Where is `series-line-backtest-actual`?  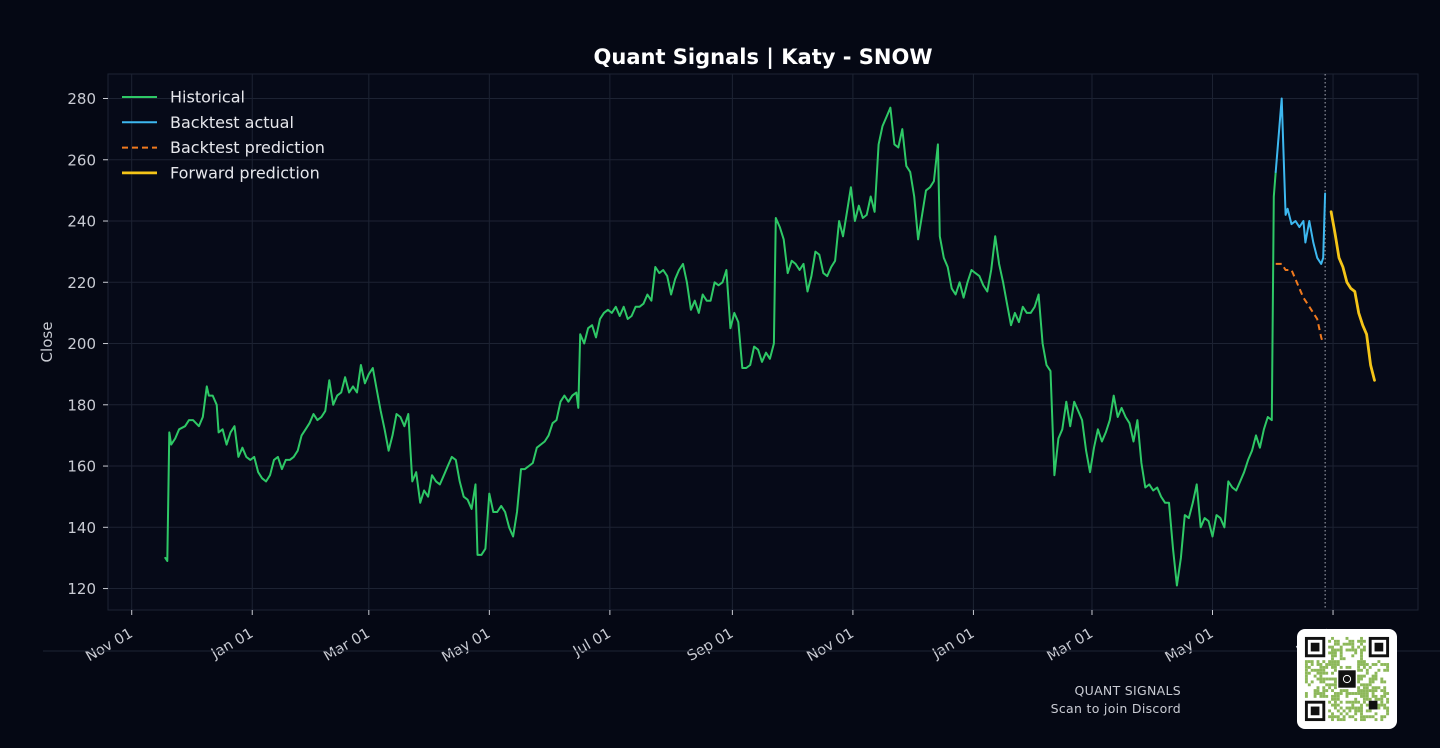
series-line-backtest-actual is located at coordinates (1300, 181).